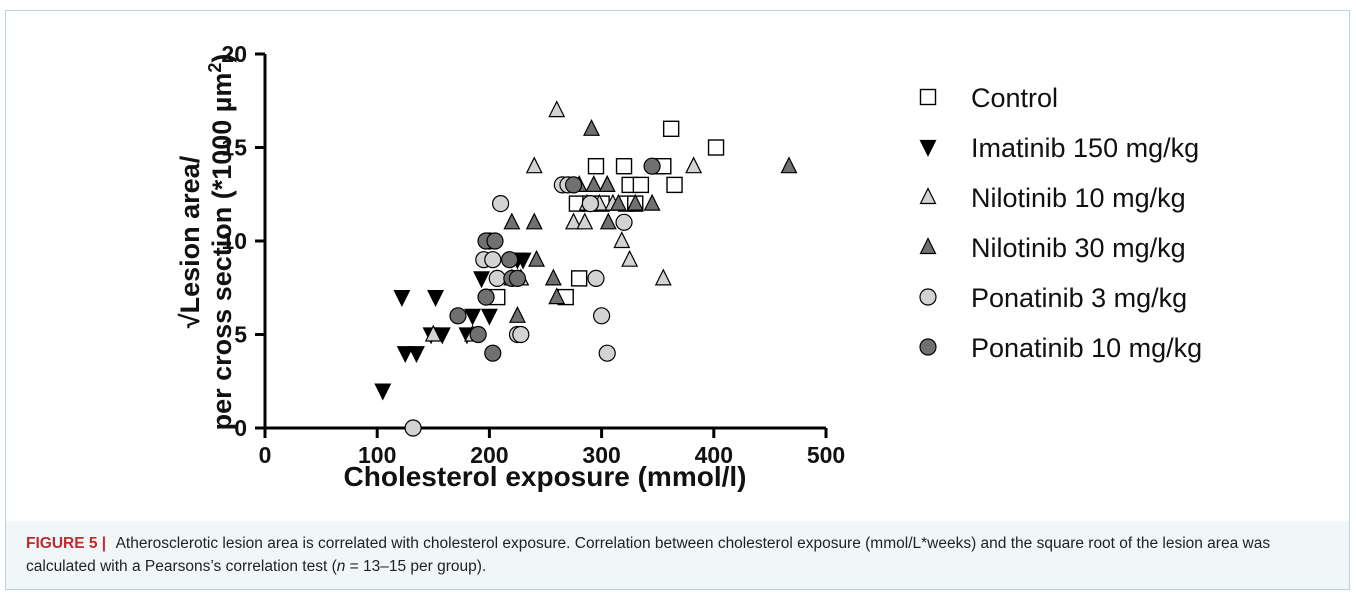 This screenshot has height=600, width=1356. I want to click on y-axis-label-line2: per cross section (*1000 µm2), so click(221, 242).